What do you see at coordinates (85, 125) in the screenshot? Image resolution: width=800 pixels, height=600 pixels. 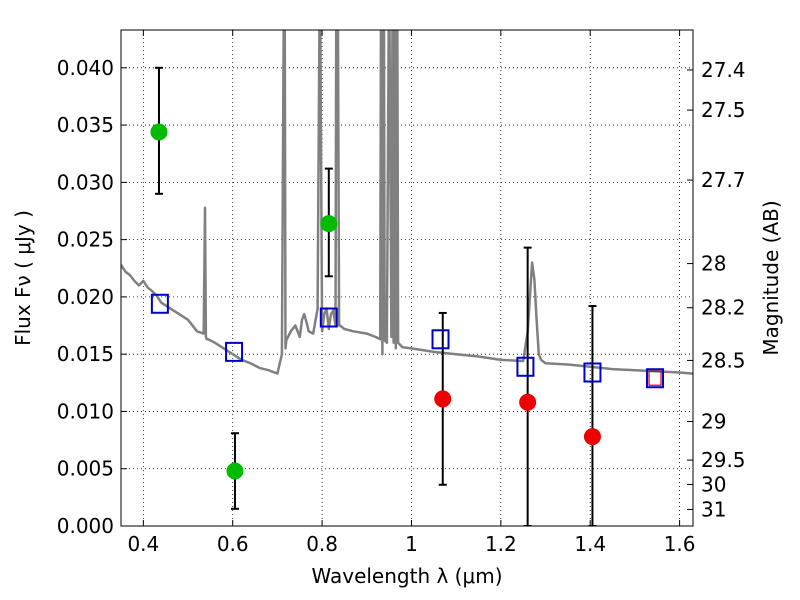 I see `y-tick-label: 0.035` at bounding box center [85, 125].